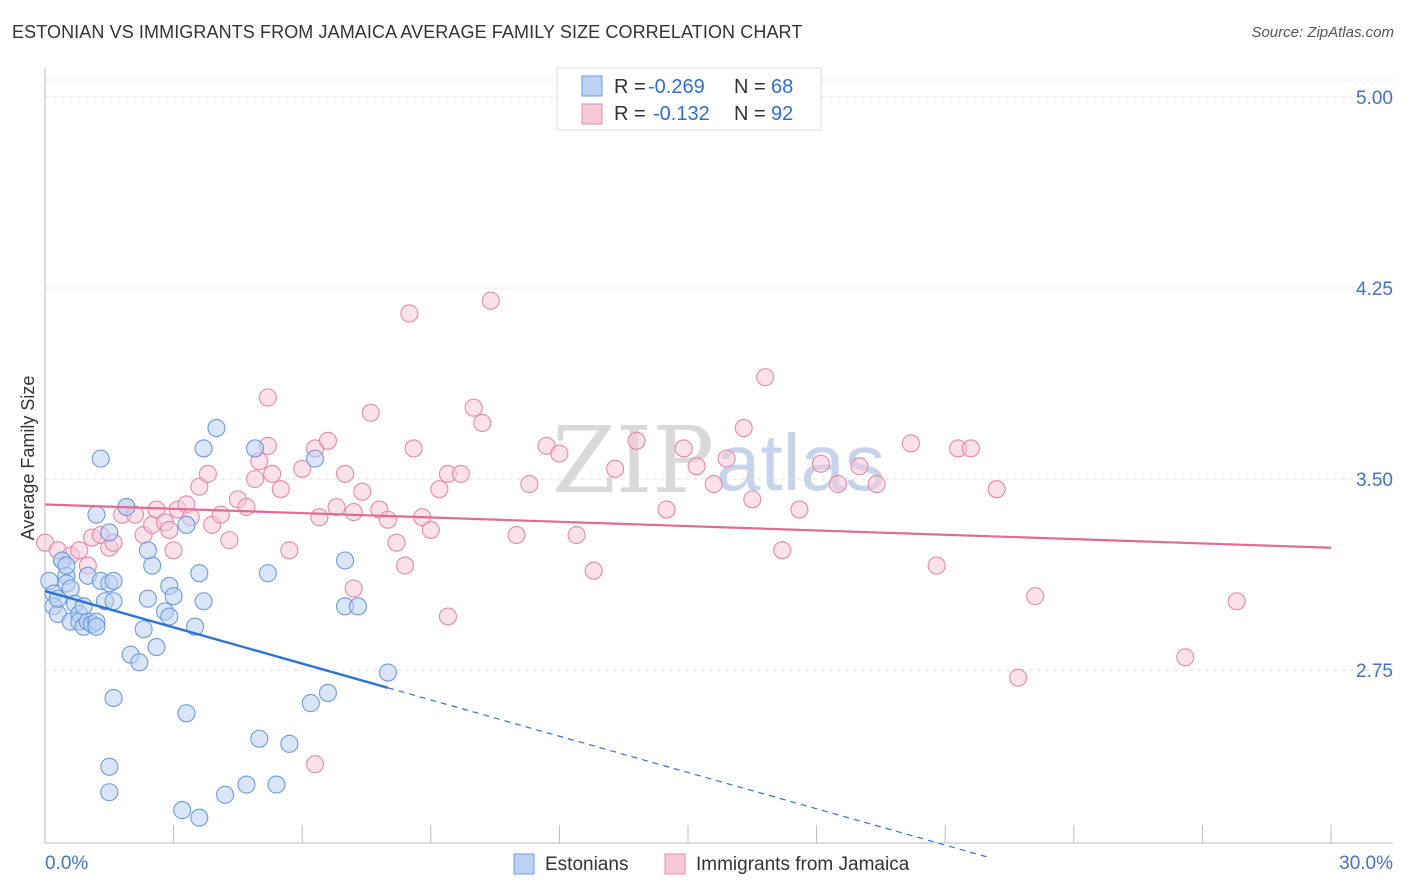  What do you see at coordinates (676, 87) in the screenshot?
I see `legend-r-value-1: -0.269` at bounding box center [676, 87].